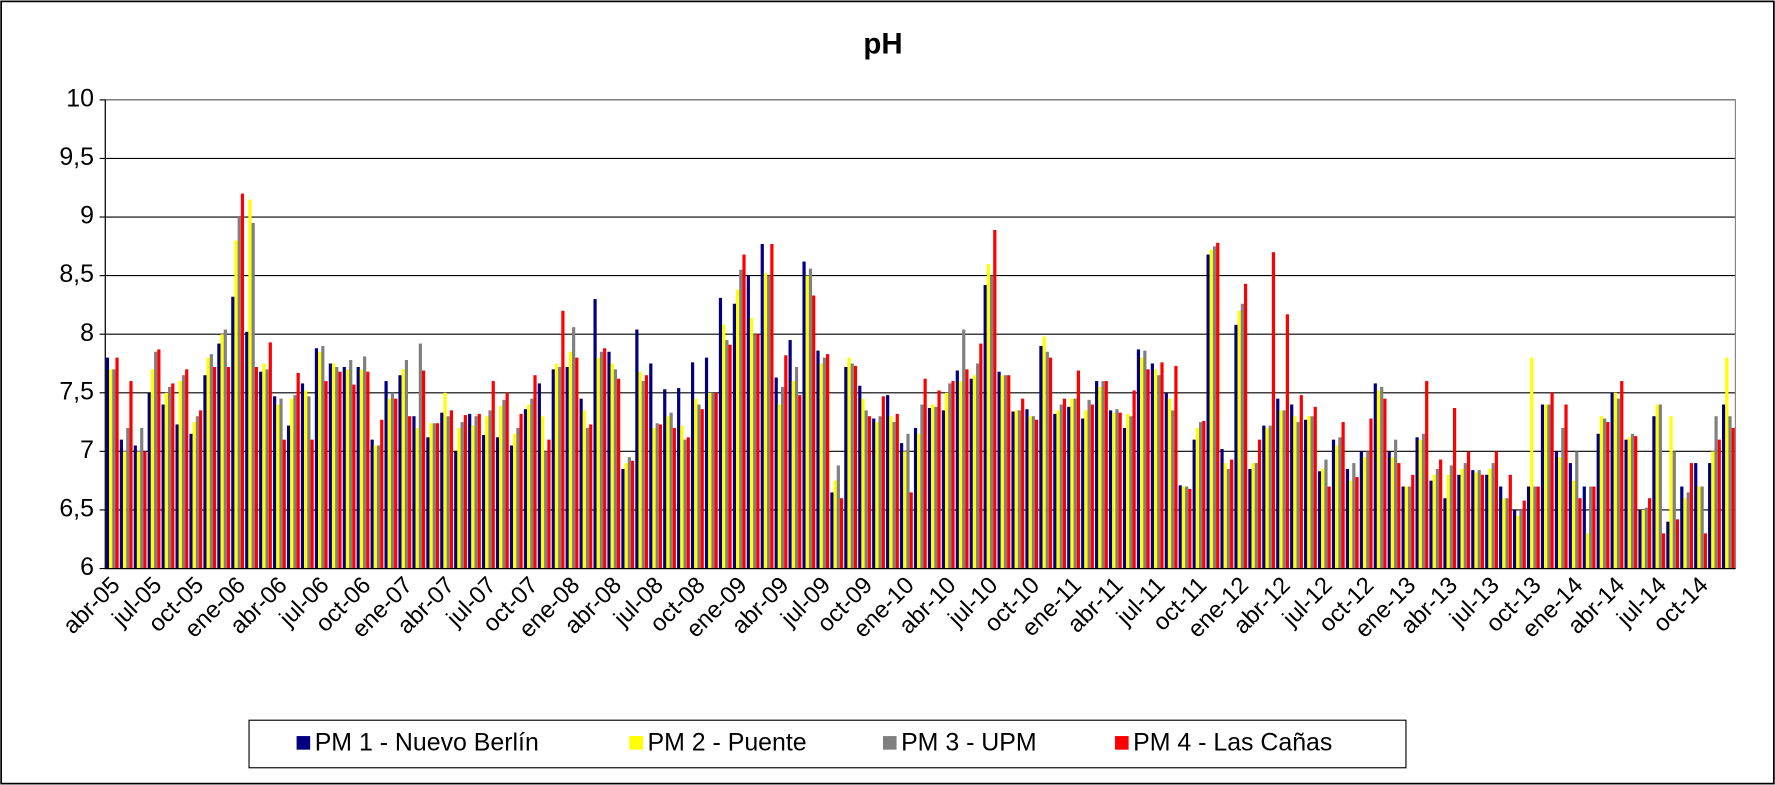 The image size is (1775, 785). Describe the element at coordinates (827, 744) in the screenshot. I see `legend-box` at that location.